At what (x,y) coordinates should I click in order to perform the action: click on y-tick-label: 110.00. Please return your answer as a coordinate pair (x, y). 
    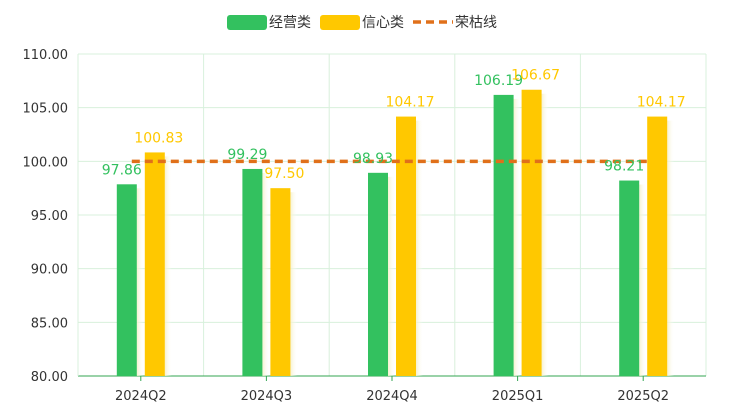
    Looking at the image, I should click on (46, 55).